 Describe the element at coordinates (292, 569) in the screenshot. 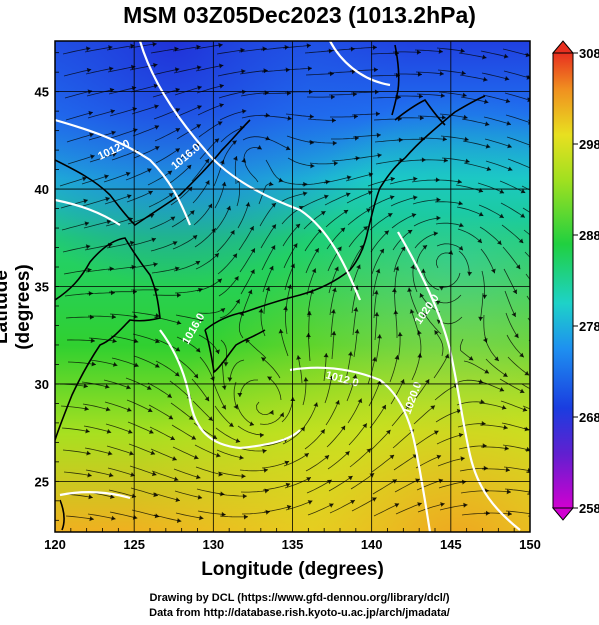

I see `x-axis-label: Longitude (degrees)` at that location.